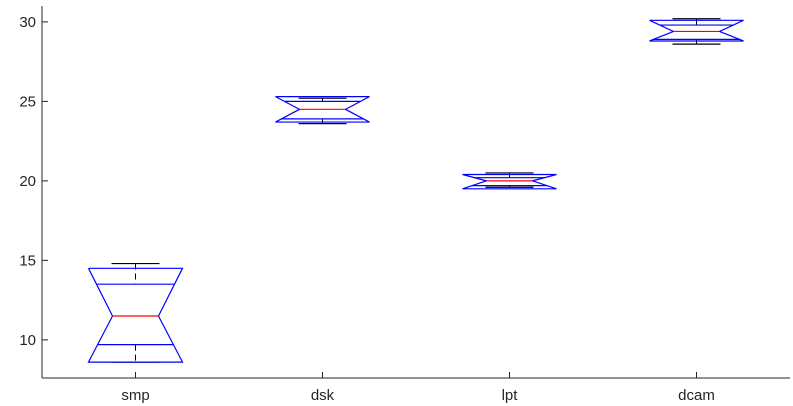  I want to click on x-tick-labels: smp dsk lpt dcam, so click(418, 388).